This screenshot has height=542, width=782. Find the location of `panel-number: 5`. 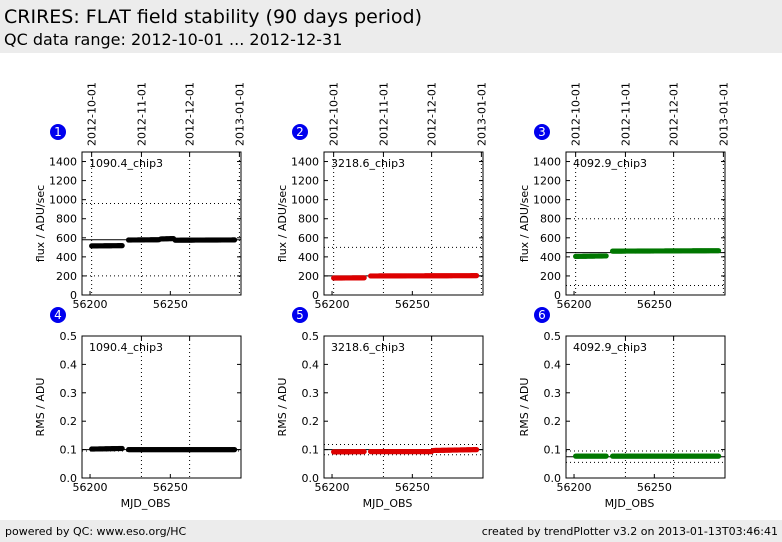

panel-number: 5 is located at coordinates (300, 315).